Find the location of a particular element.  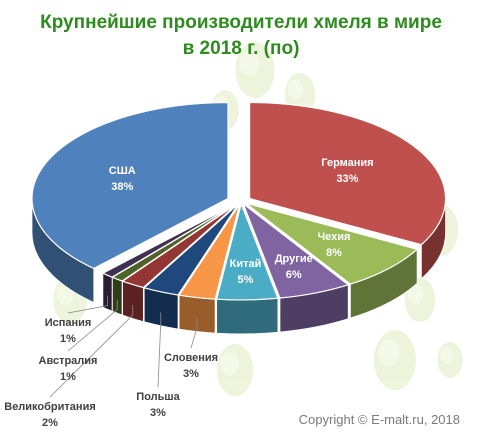

slice-label-Австралия: Австралия is located at coordinates (68, 361).